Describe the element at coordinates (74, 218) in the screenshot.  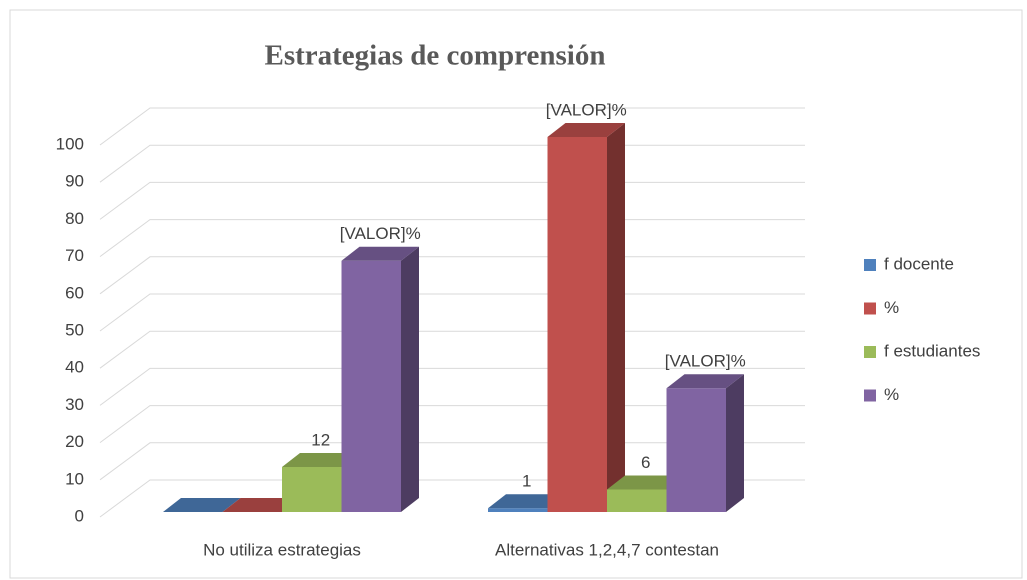
I see `y-tick-label: 80` at that location.